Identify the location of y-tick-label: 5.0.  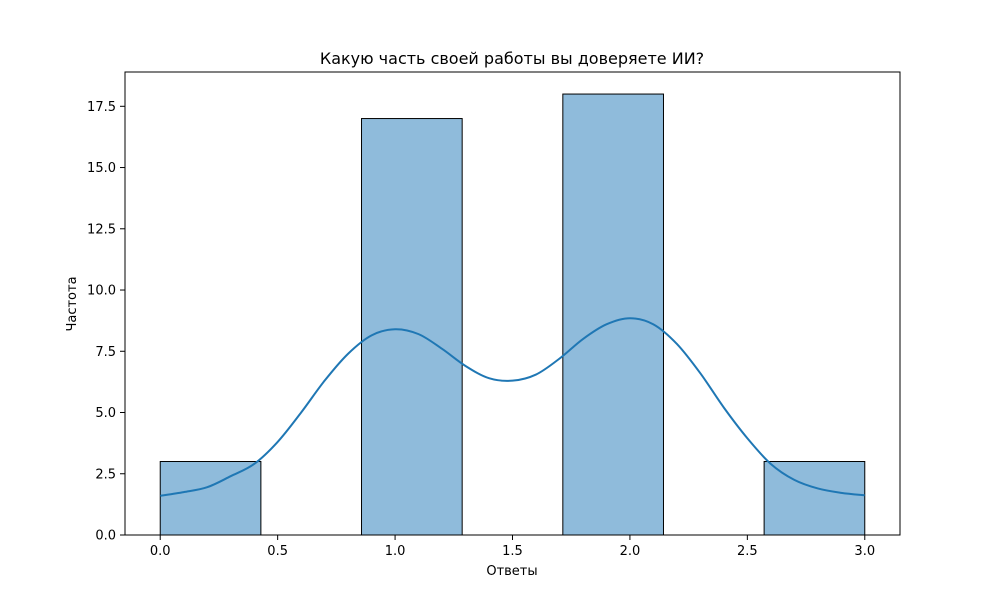
(105, 413).